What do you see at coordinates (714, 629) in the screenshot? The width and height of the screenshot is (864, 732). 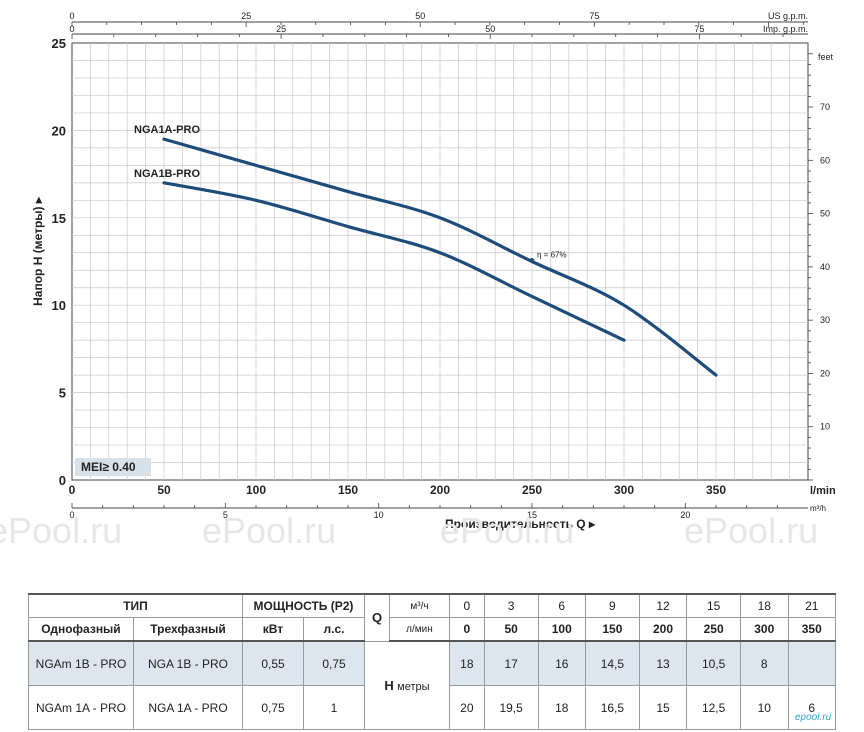 I see `q-lmin-cell: 250` at bounding box center [714, 629].